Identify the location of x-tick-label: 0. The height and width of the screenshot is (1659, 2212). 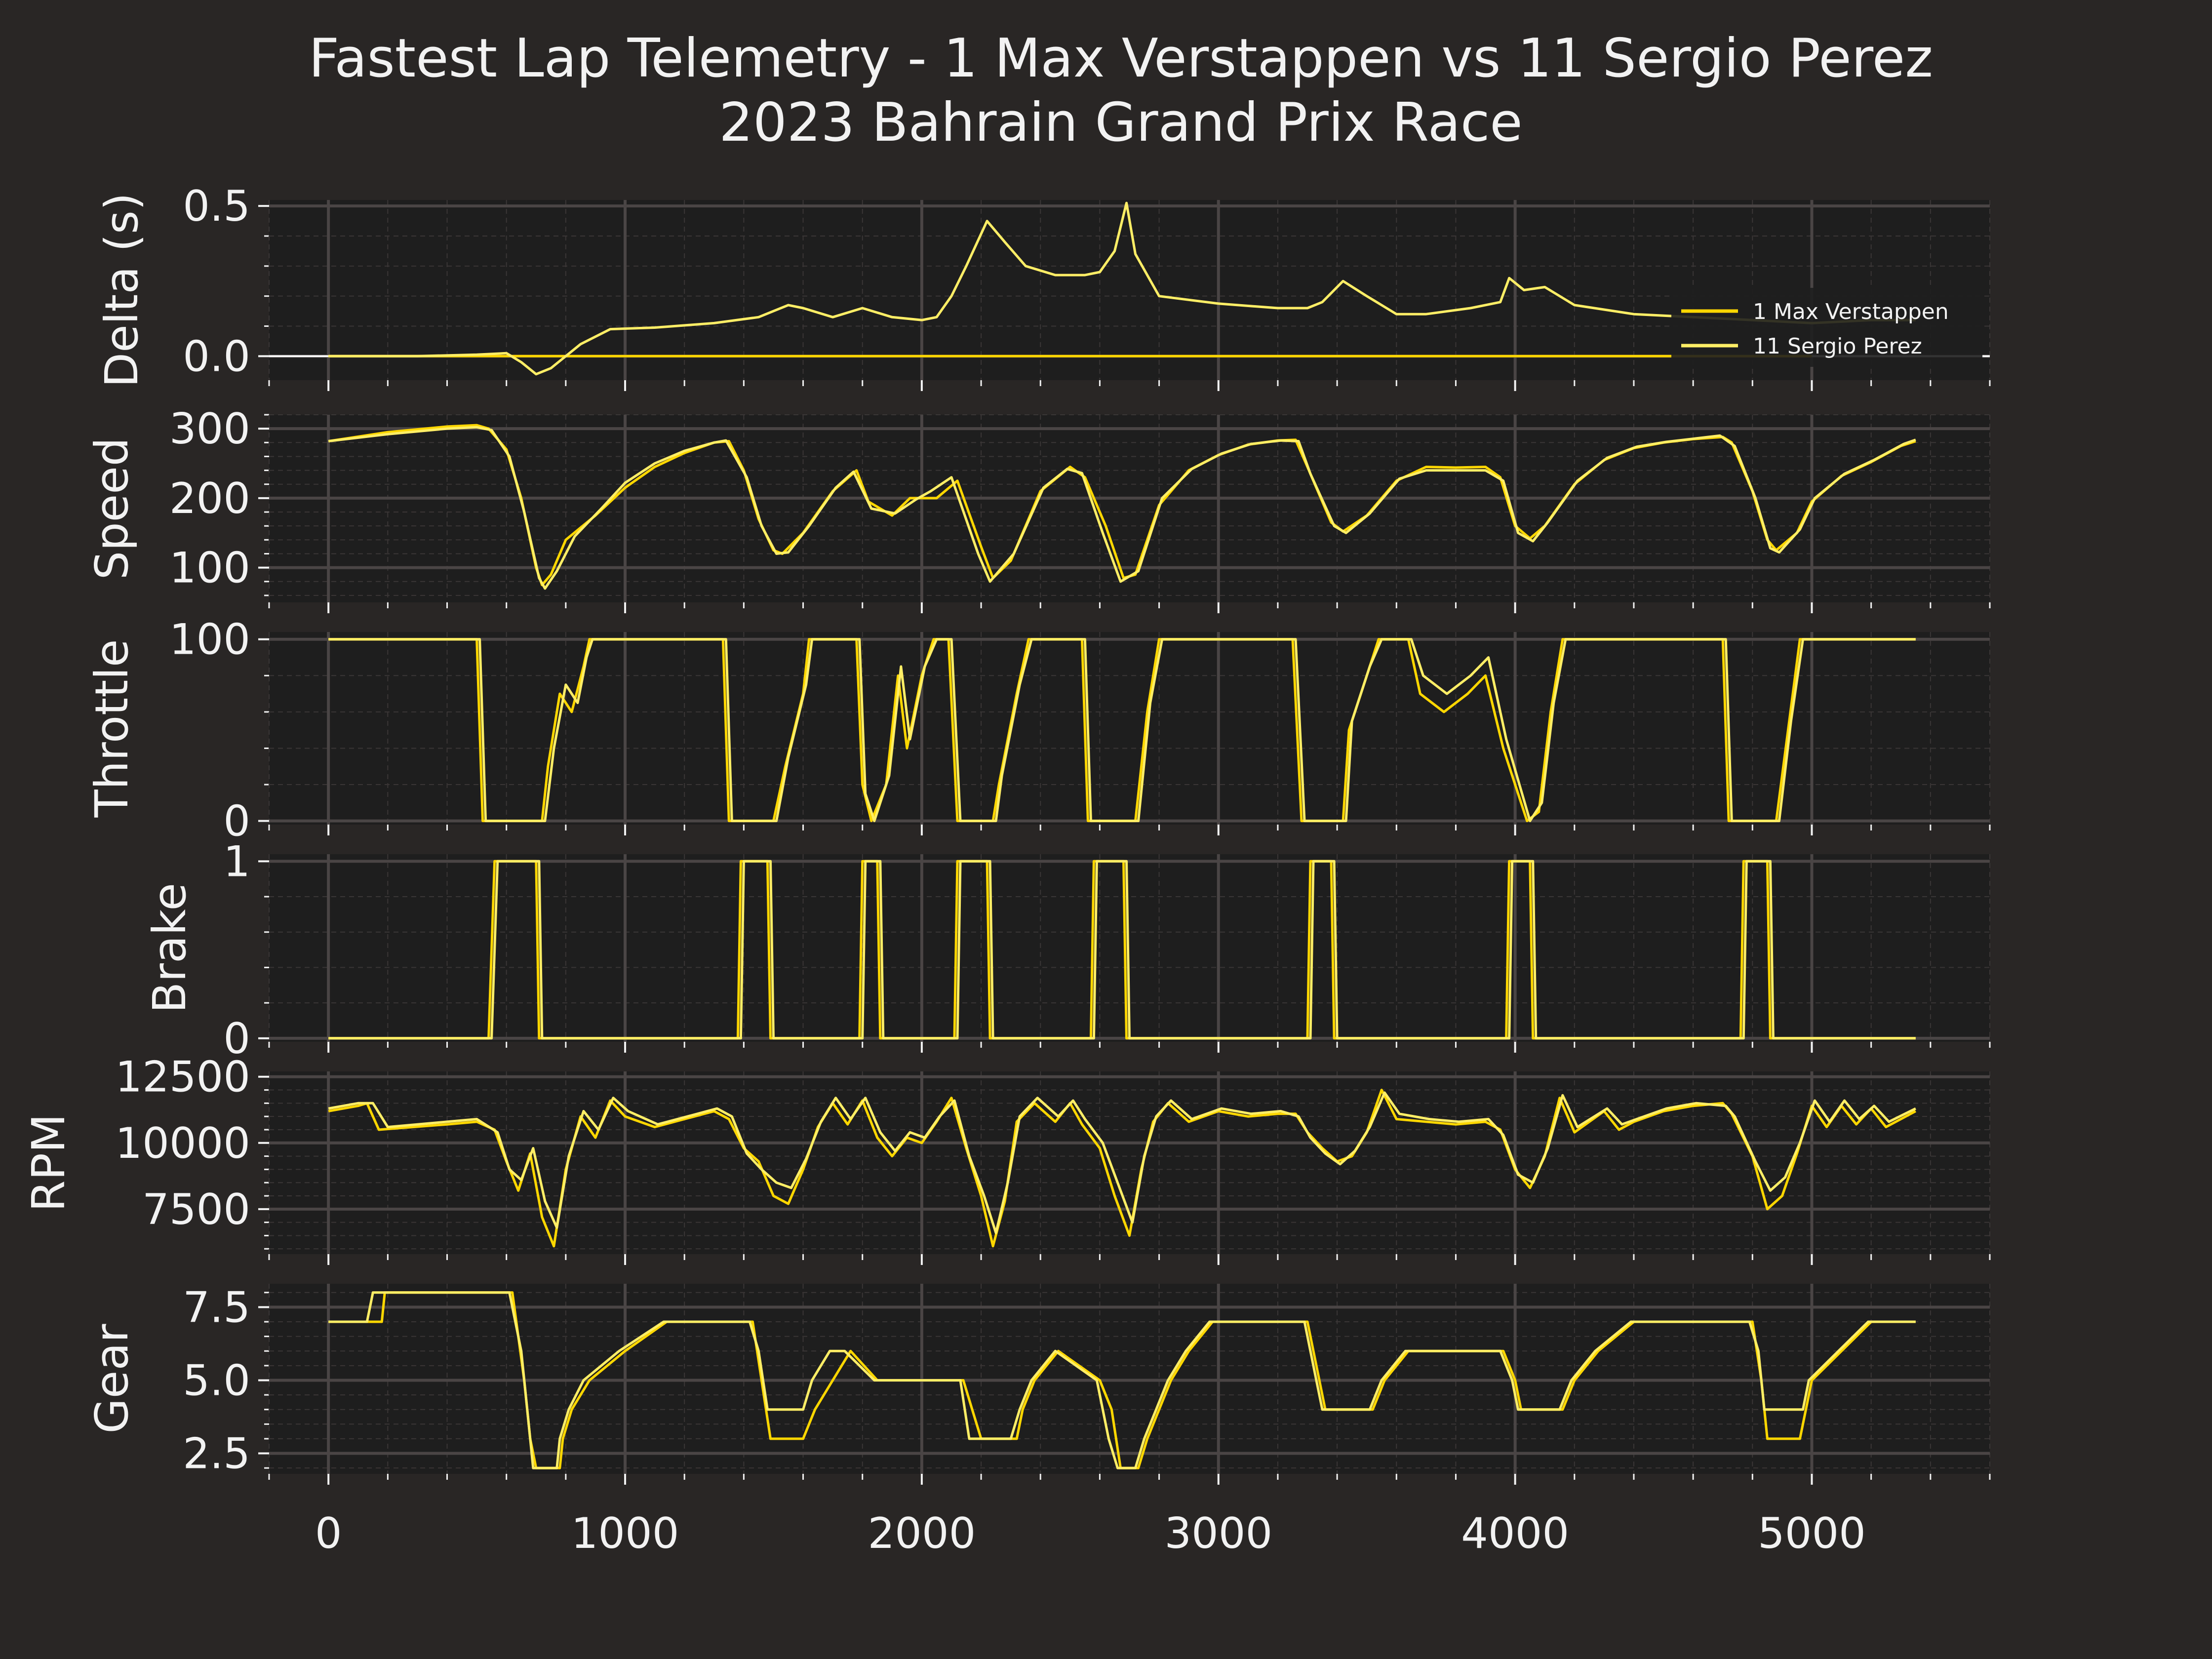
(328, 1534).